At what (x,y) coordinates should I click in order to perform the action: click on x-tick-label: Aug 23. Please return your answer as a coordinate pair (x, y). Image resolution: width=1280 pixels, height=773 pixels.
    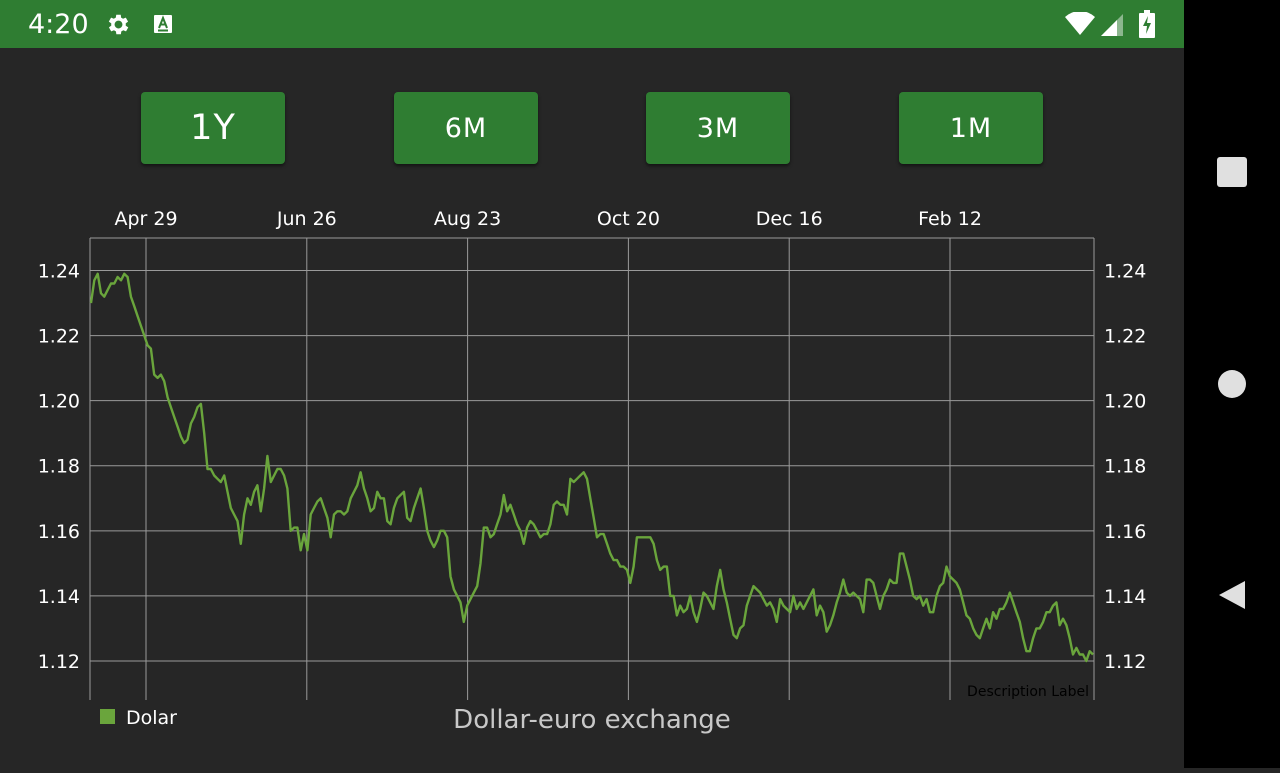
    Looking at the image, I should click on (467, 219).